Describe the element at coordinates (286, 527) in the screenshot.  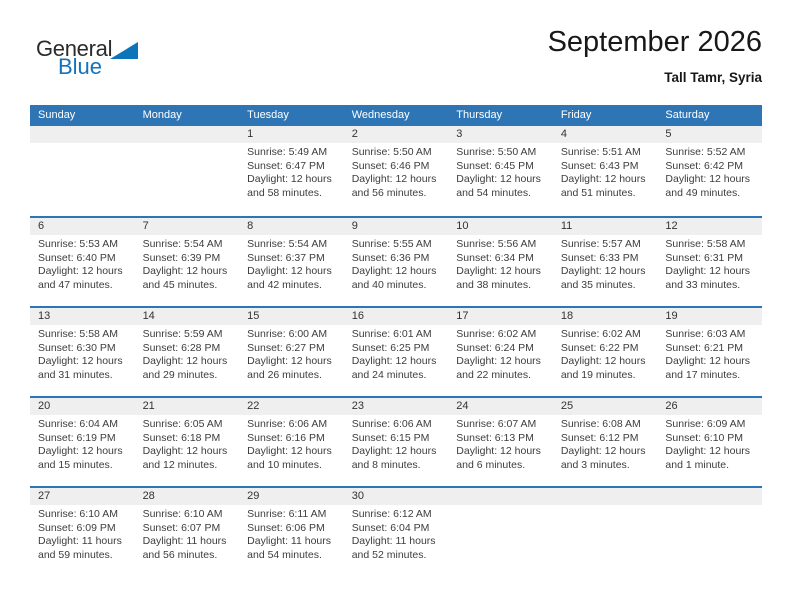
I see `sunset-text: Sunset: 6:06 PM` at that location.